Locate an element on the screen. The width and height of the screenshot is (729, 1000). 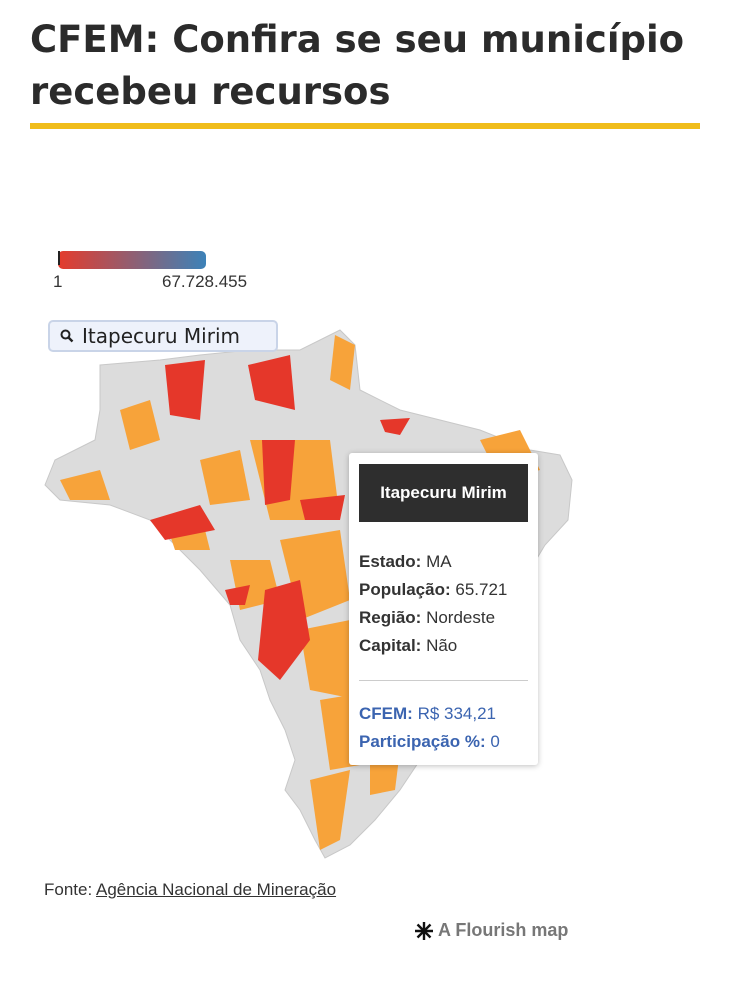
tooltip-participacao: Participação %: 0 is located at coordinates (429, 742).